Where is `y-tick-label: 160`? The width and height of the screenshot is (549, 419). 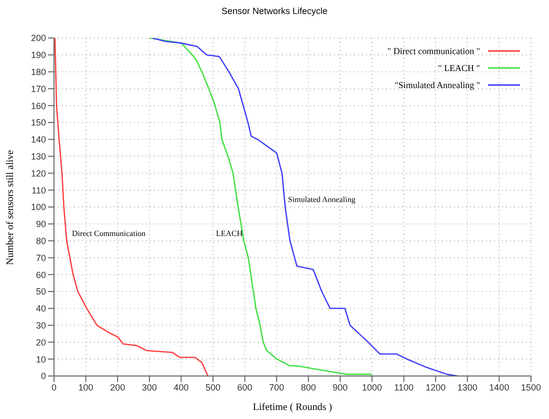 y-tick-label: 160 is located at coordinates (38, 105).